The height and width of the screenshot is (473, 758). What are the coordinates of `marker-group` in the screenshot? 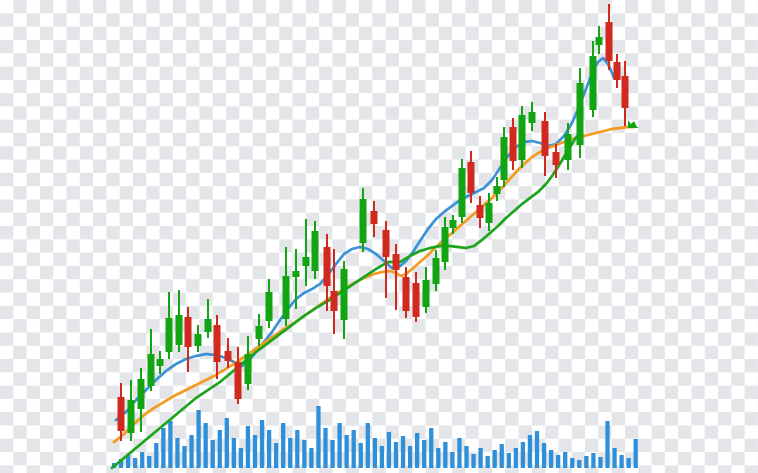 It's located at (633, 124).